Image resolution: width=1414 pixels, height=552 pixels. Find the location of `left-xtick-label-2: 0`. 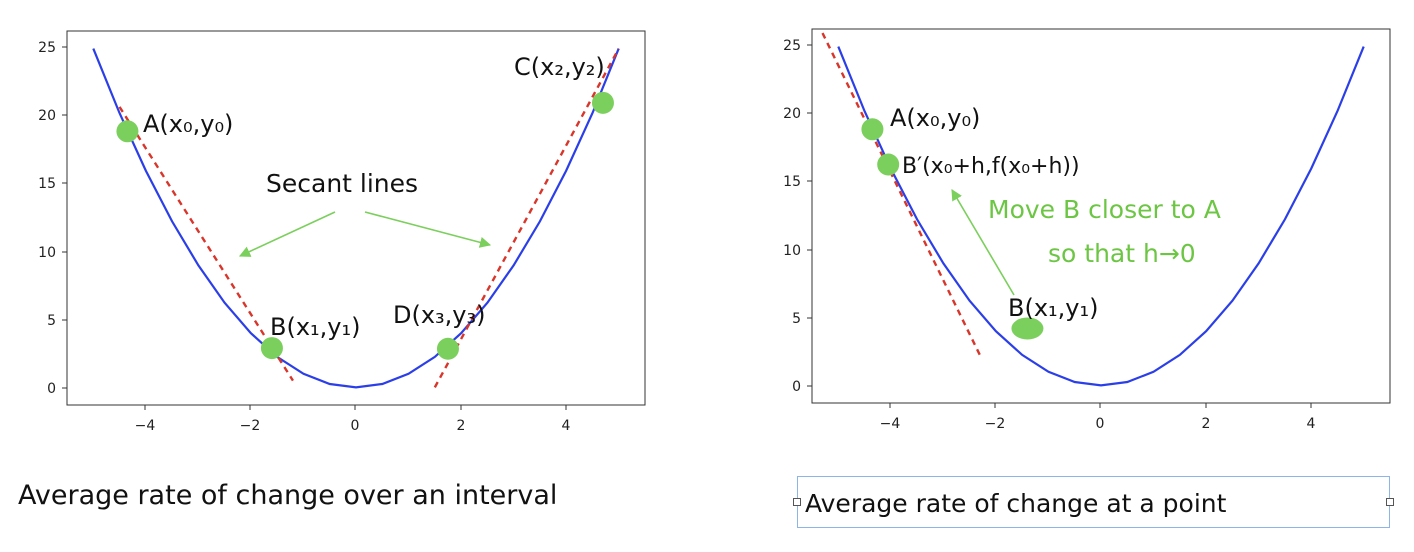

left-xtick-label-2: 0 is located at coordinates (355, 426).